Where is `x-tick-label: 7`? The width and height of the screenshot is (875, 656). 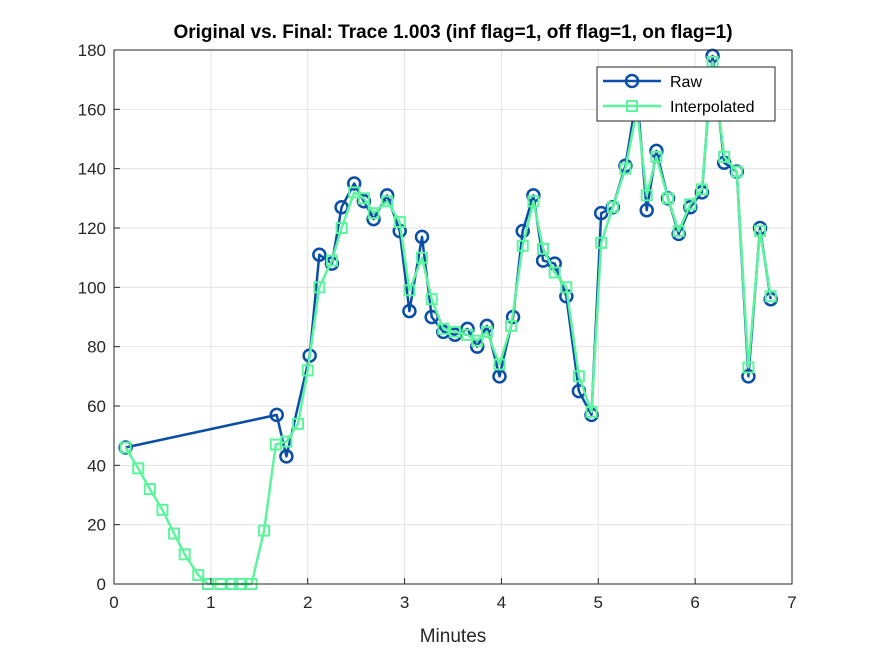
x-tick-label: 7 is located at coordinates (791, 602).